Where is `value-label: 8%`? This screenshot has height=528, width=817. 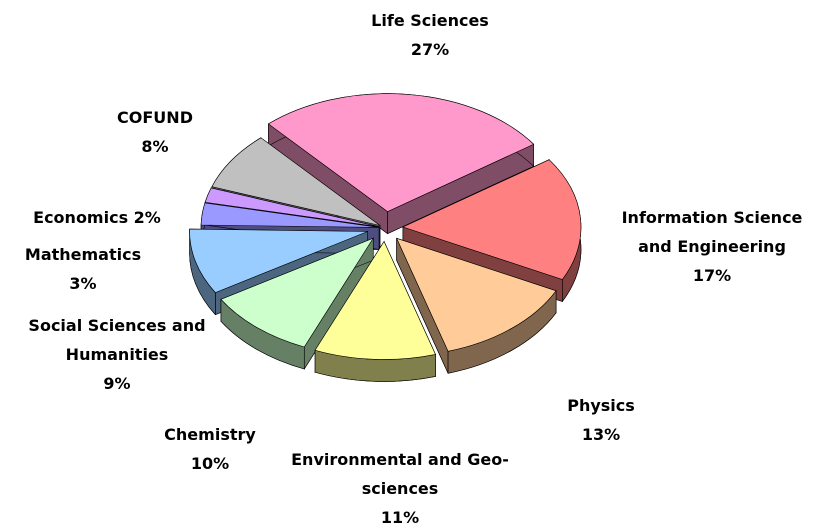 value-label: 8% is located at coordinates (155, 146).